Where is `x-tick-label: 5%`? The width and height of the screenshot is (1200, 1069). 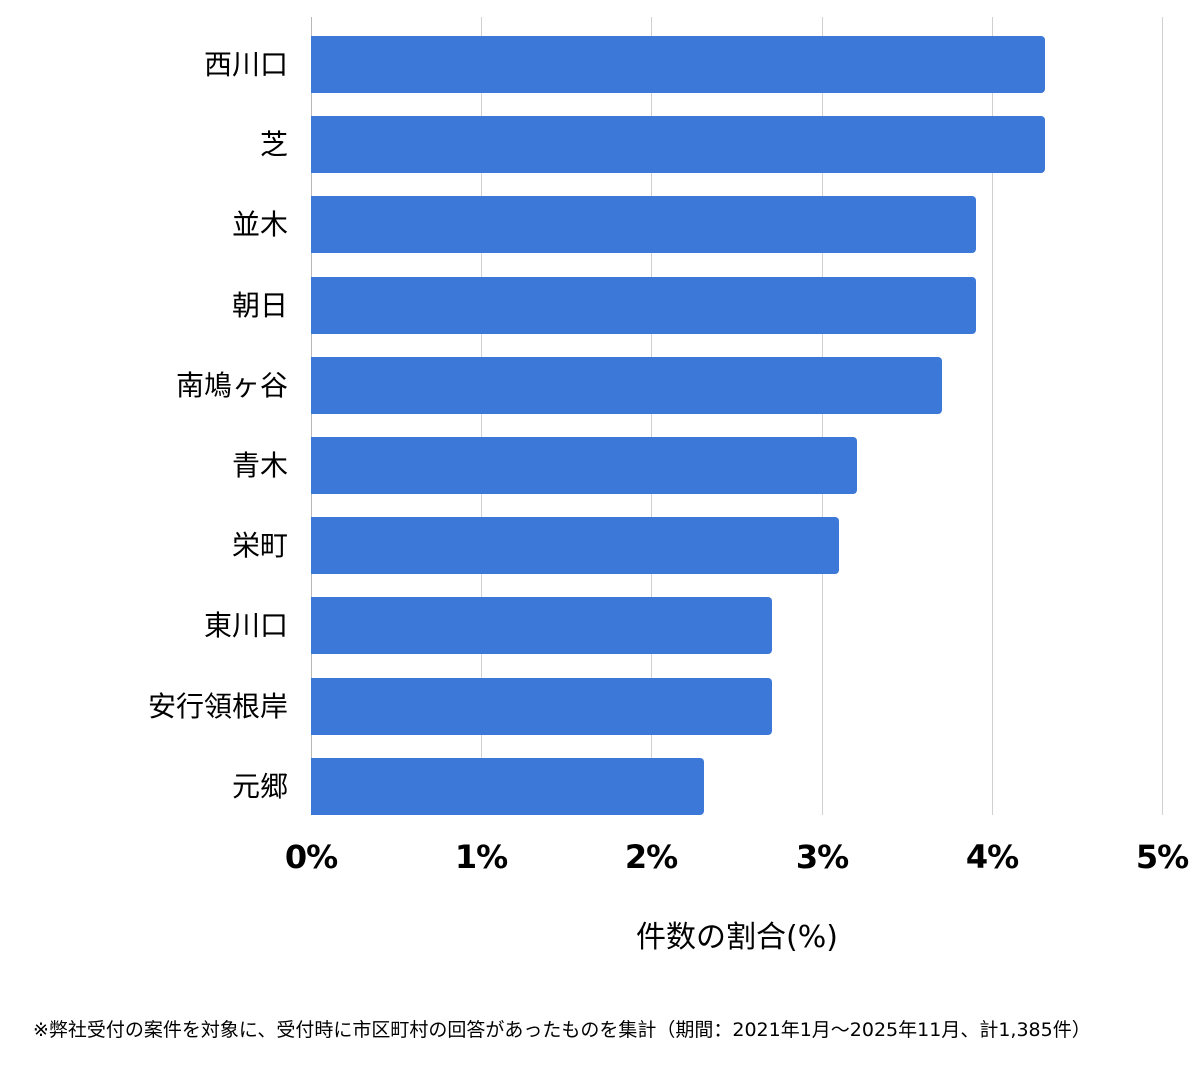 x-tick-label: 5% is located at coordinates (1162, 857).